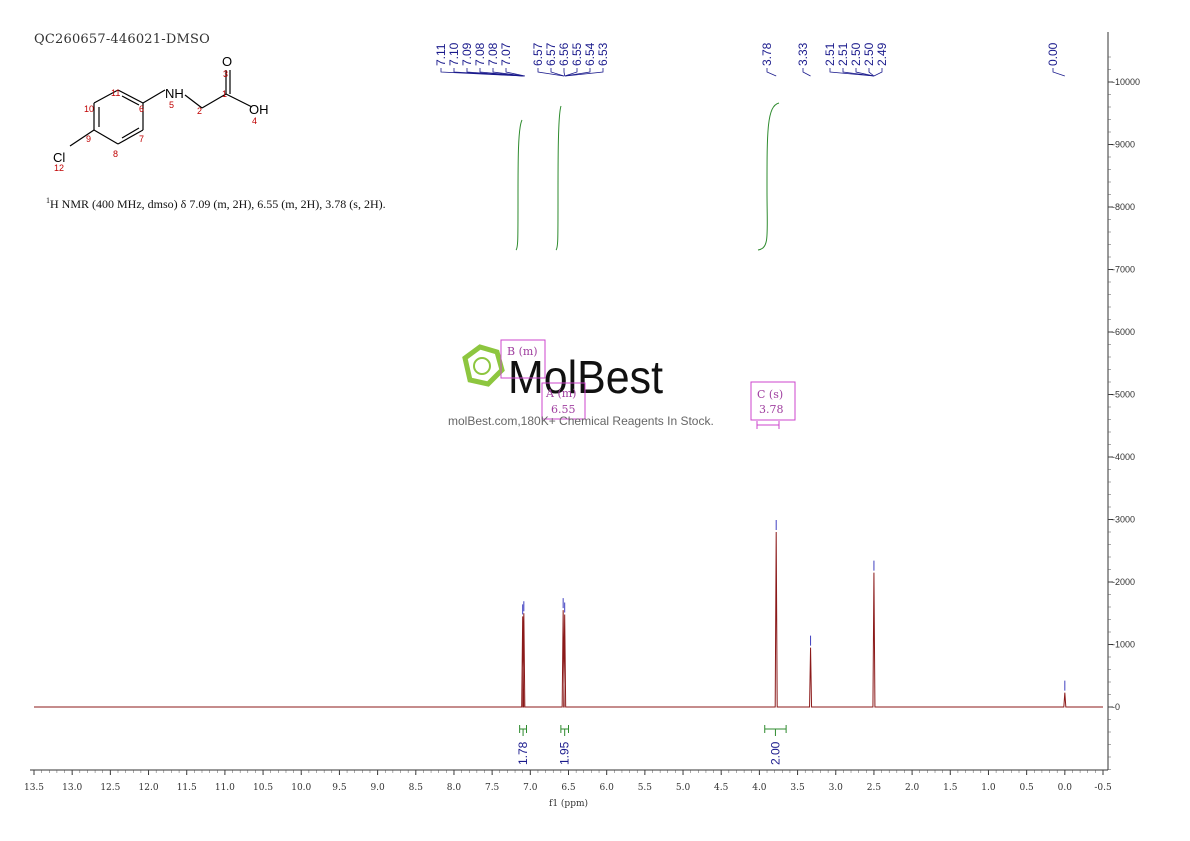  Describe the element at coordinates (254, 121) in the screenshot. I see `atom-number-4: 4` at that location.